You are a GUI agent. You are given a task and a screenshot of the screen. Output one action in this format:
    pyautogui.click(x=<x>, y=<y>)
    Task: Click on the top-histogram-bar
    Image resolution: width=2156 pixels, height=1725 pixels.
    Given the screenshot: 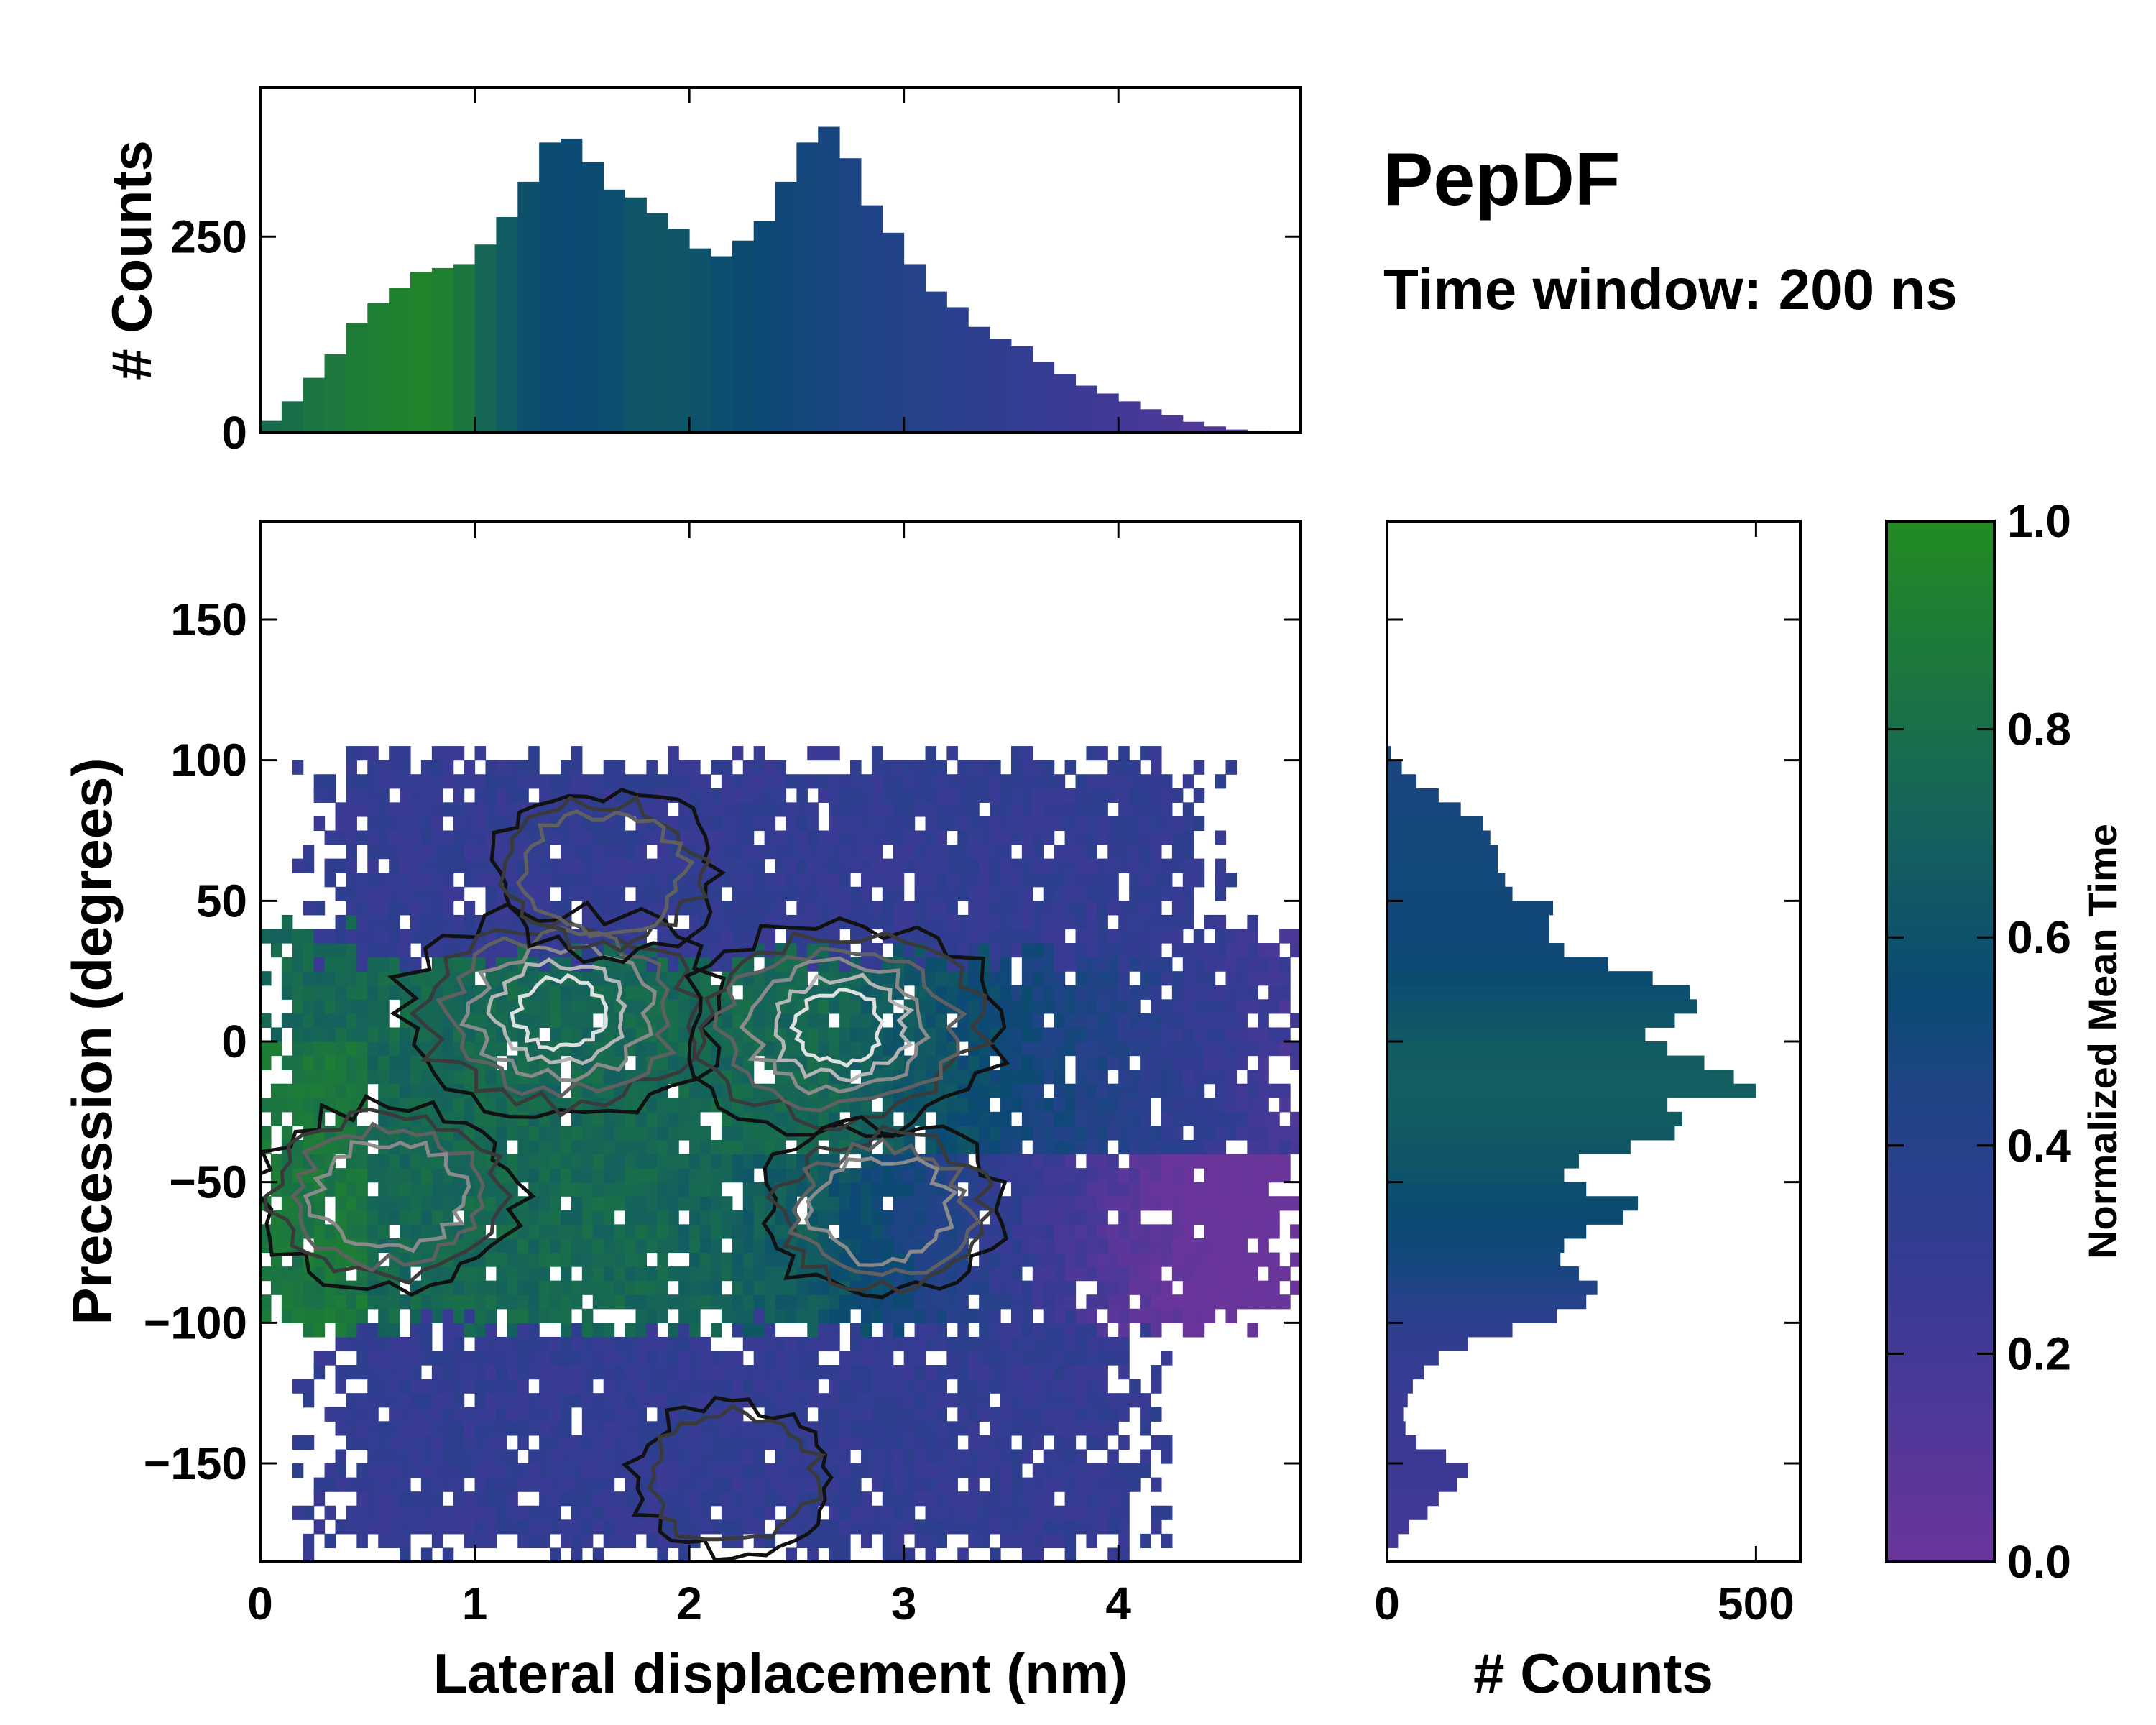 What is the action you would take?
    pyautogui.click(x=1216, y=429)
    